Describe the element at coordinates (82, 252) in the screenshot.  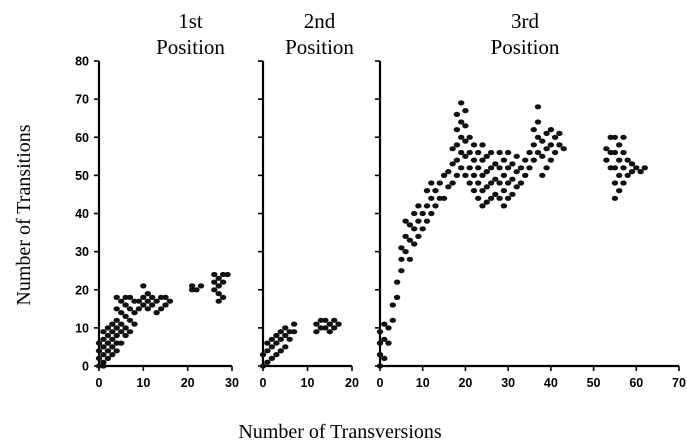
I see `y-tick-label: 30` at that location.